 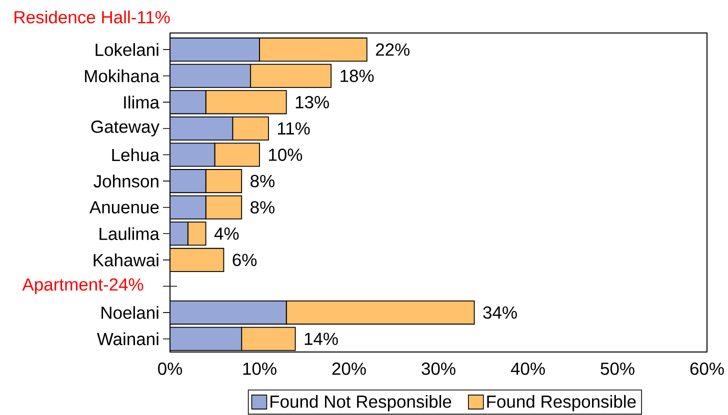 I want to click on x-tick-label: 0%, so click(x=170, y=368).